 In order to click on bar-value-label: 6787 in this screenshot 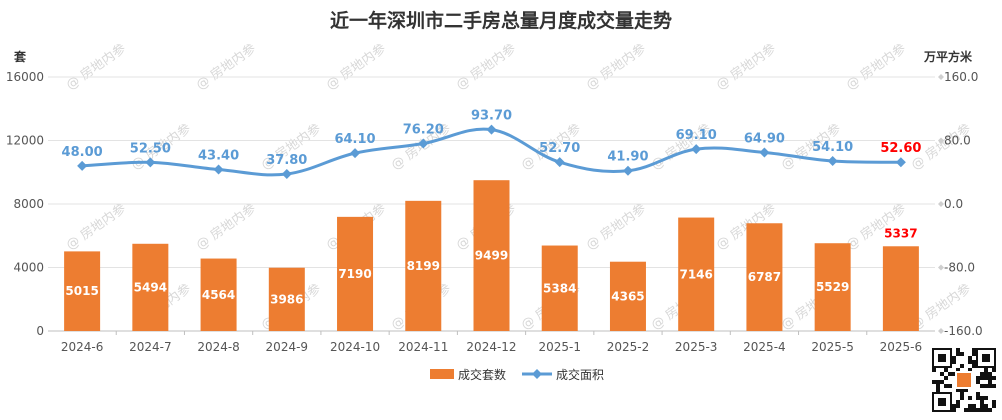, I will do `click(764, 277)`.